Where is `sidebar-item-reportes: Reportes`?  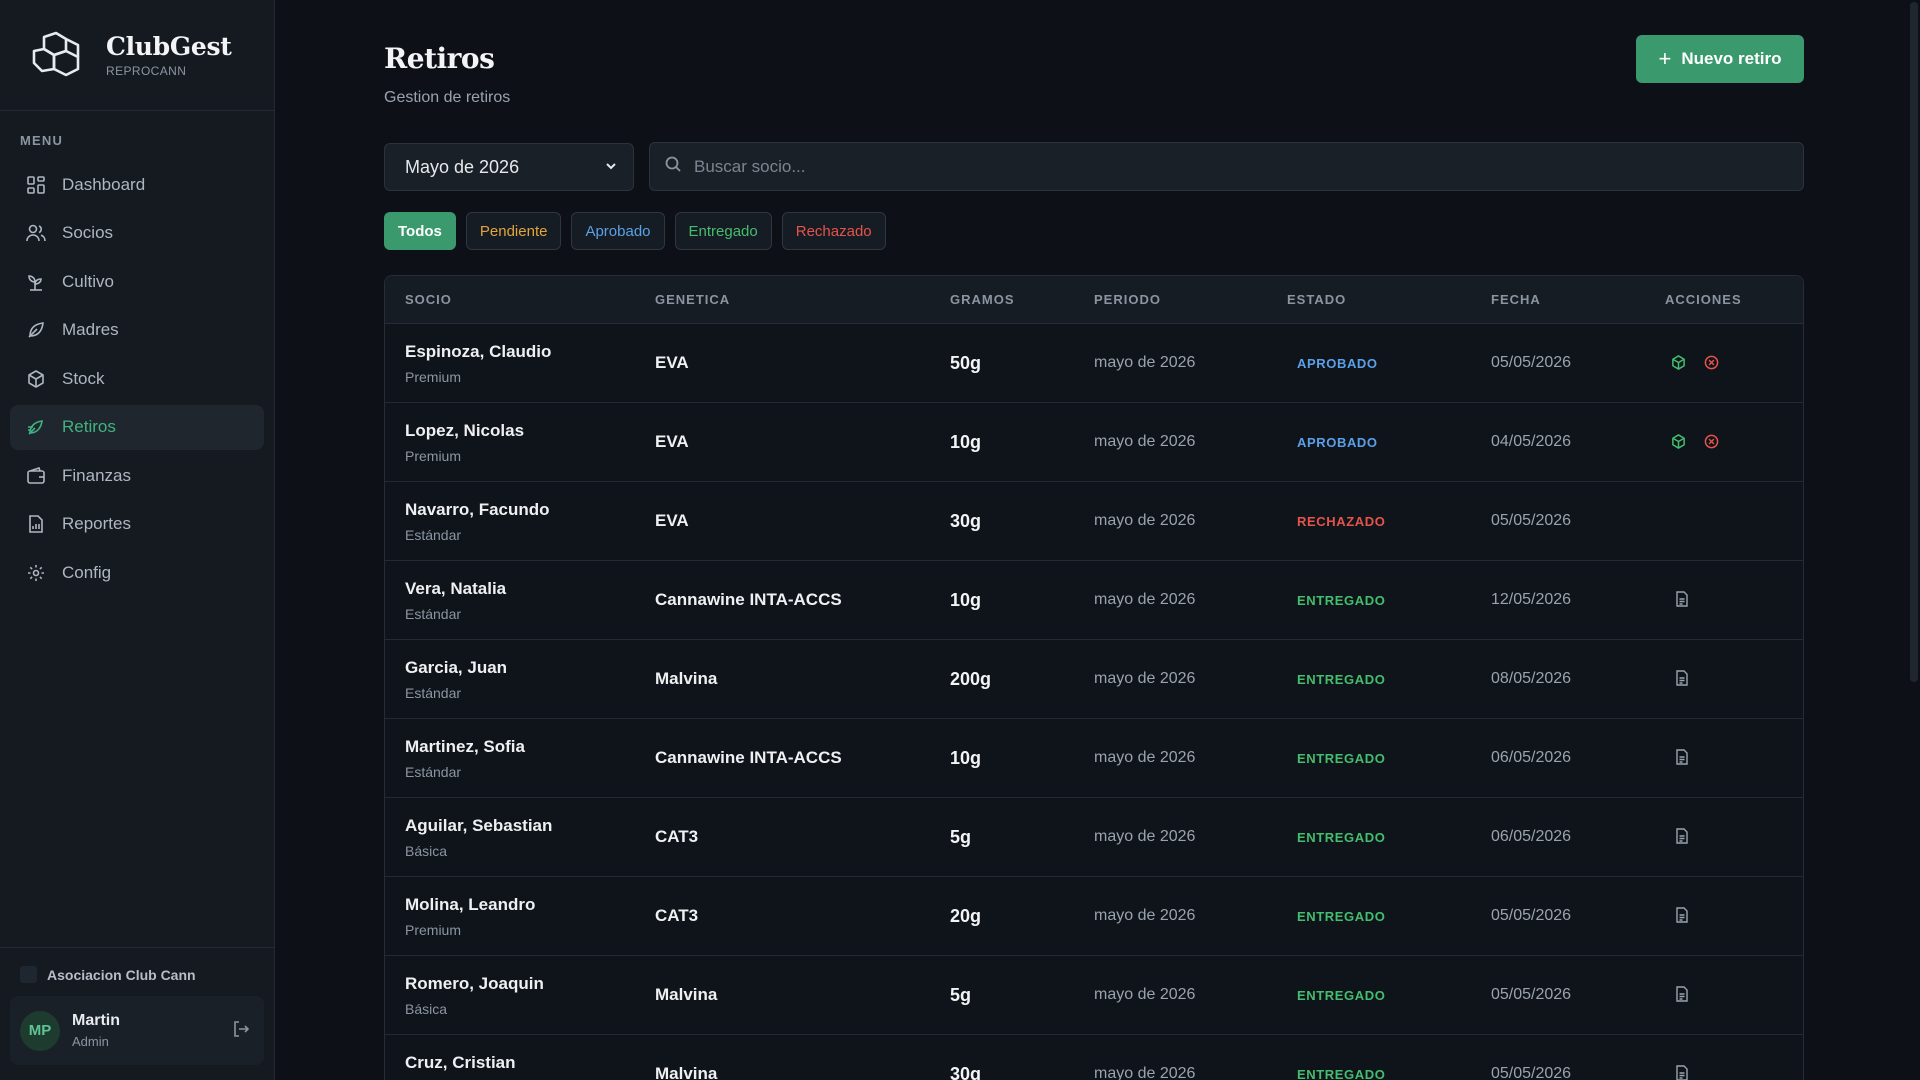
sidebar-item-reportes: Reportes is located at coordinates (137, 524).